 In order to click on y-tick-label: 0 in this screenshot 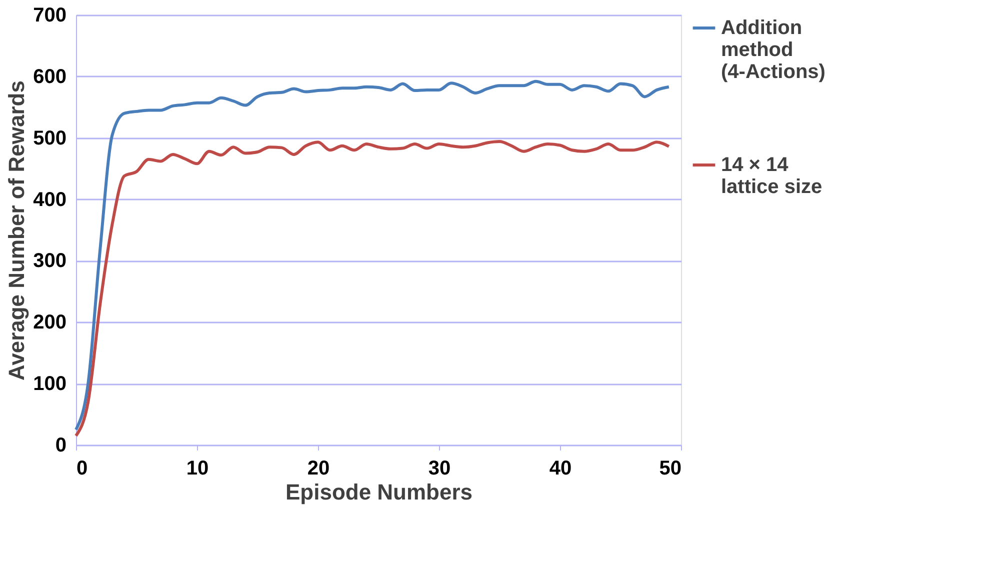, I will do `click(60, 445)`.